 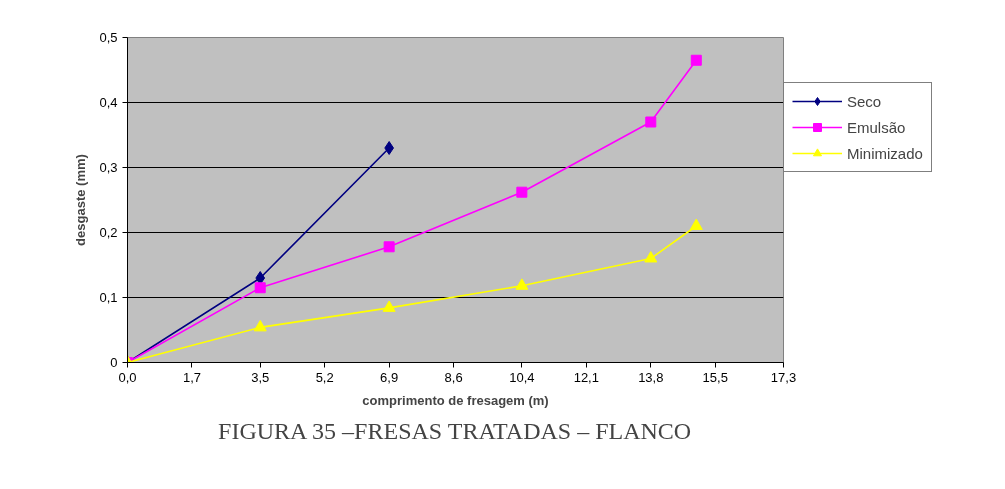 What do you see at coordinates (260, 377) in the screenshot?
I see `x-tick-label: 3,5` at bounding box center [260, 377].